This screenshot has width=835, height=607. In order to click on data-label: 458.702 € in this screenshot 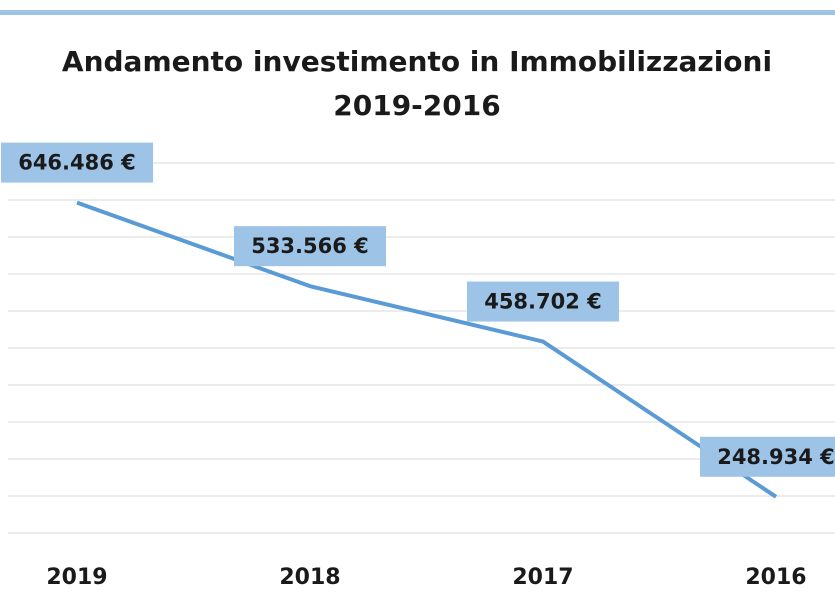, I will do `click(543, 302)`.